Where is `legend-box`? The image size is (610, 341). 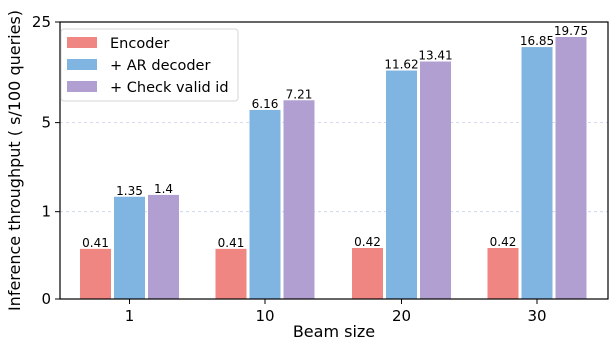 legend-box is located at coordinates (149, 65).